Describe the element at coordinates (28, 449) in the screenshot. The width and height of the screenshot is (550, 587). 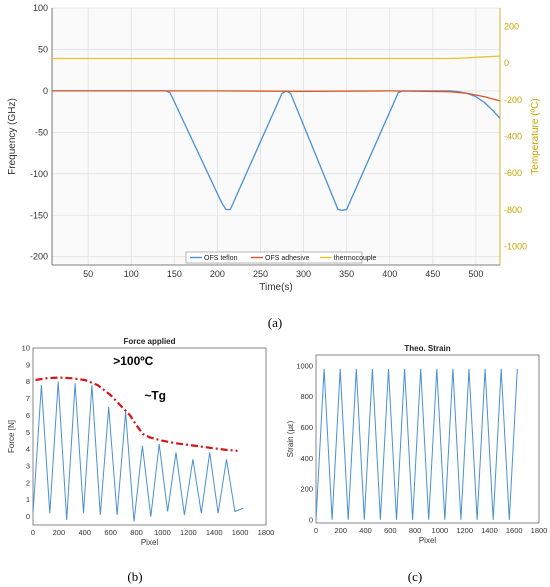
I see `y-tick-label: 4` at that location.